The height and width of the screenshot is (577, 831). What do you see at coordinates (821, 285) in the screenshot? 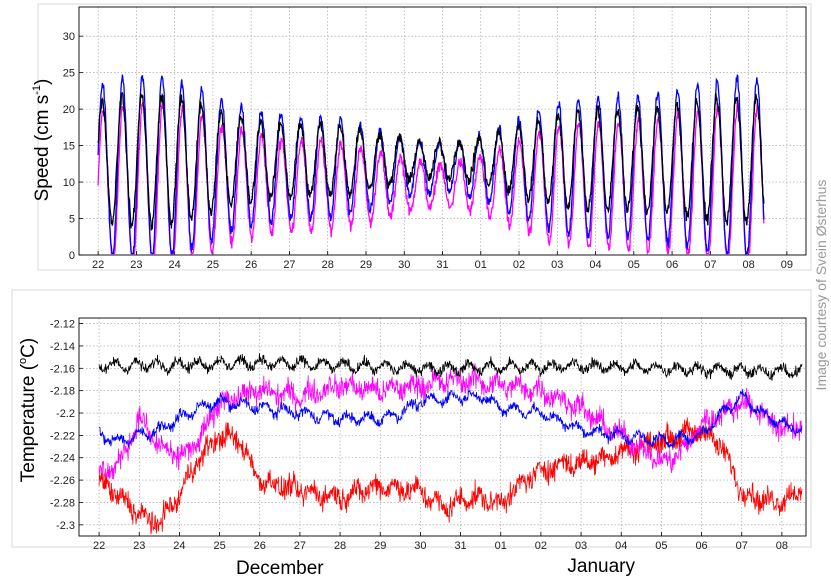
I see `image-credit: Image courtesy of Svein Østerhus` at bounding box center [821, 285].